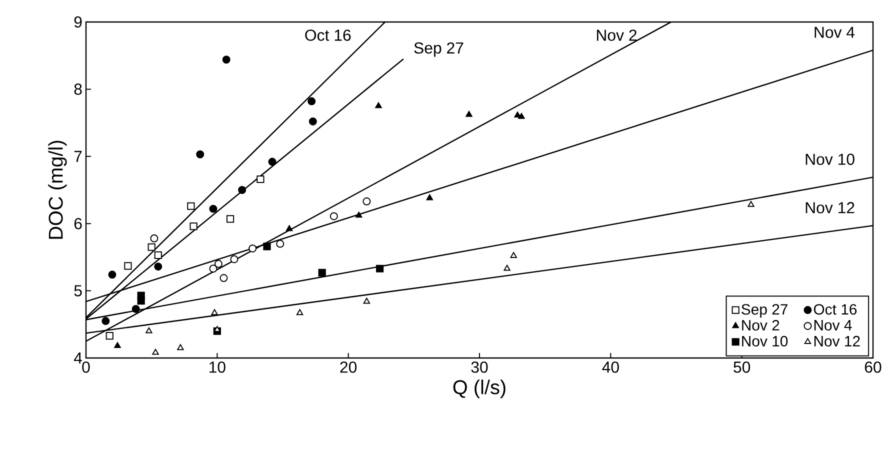 The image size is (888, 450). Describe the element at coordinates (78, 290) in the screenshot. I see `y-tick-label: 5` at that location.